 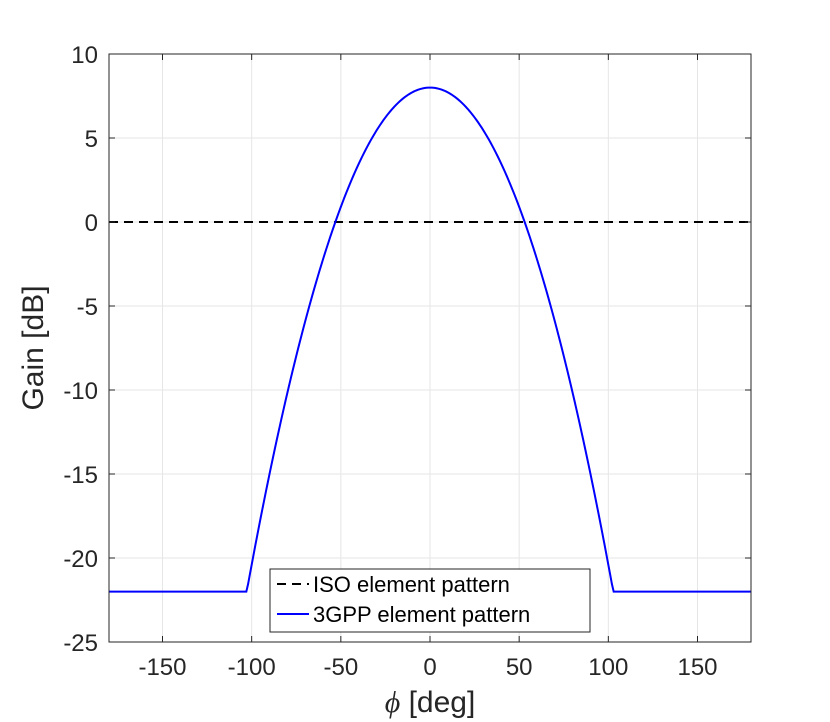 What do you see at coordinates (411, 584) in the screenshot?
I see `legend-label-iso: ISO element pattern` at bounding box center [411, 584].